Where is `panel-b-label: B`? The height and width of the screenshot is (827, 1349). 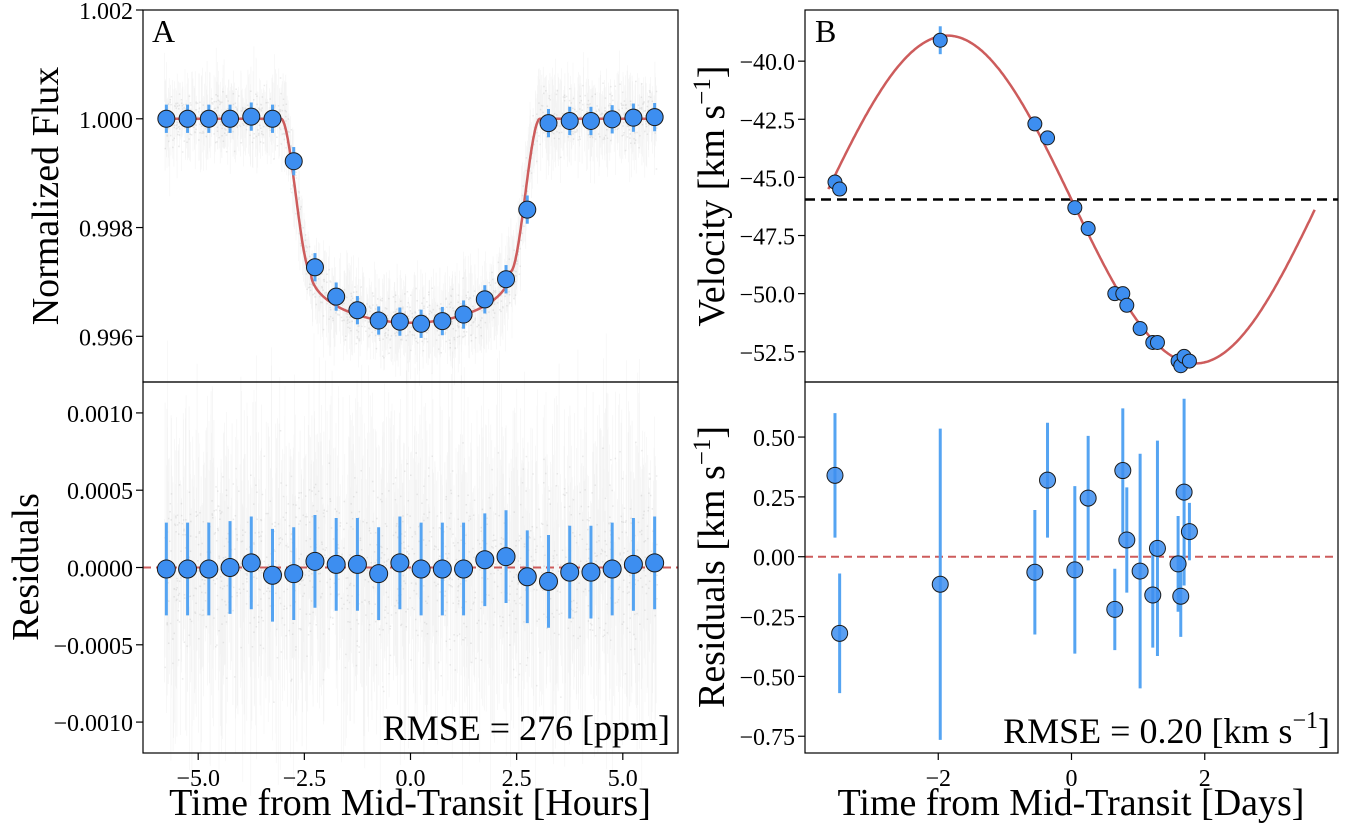 panel-b-label: B is located at coordinates (825, 31).